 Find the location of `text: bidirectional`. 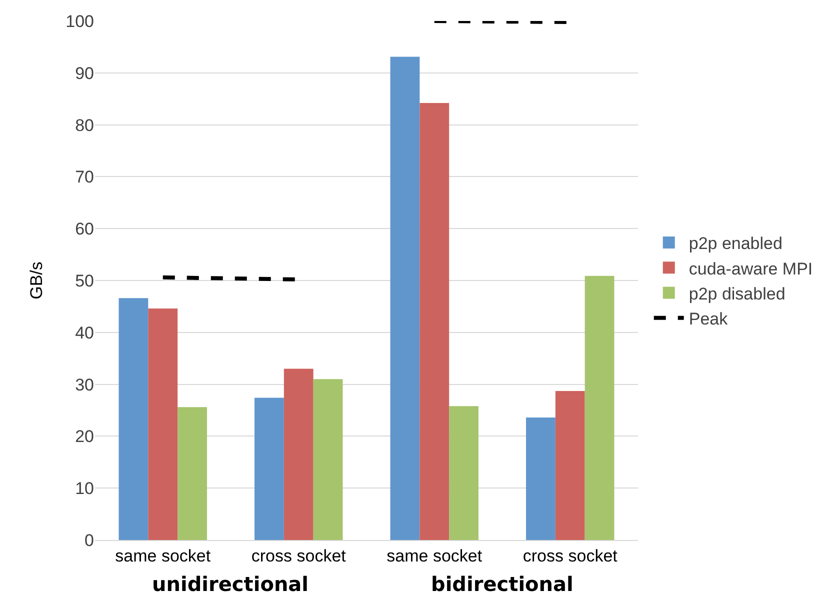

text: bidirectional is located at coordinates (502, 584).